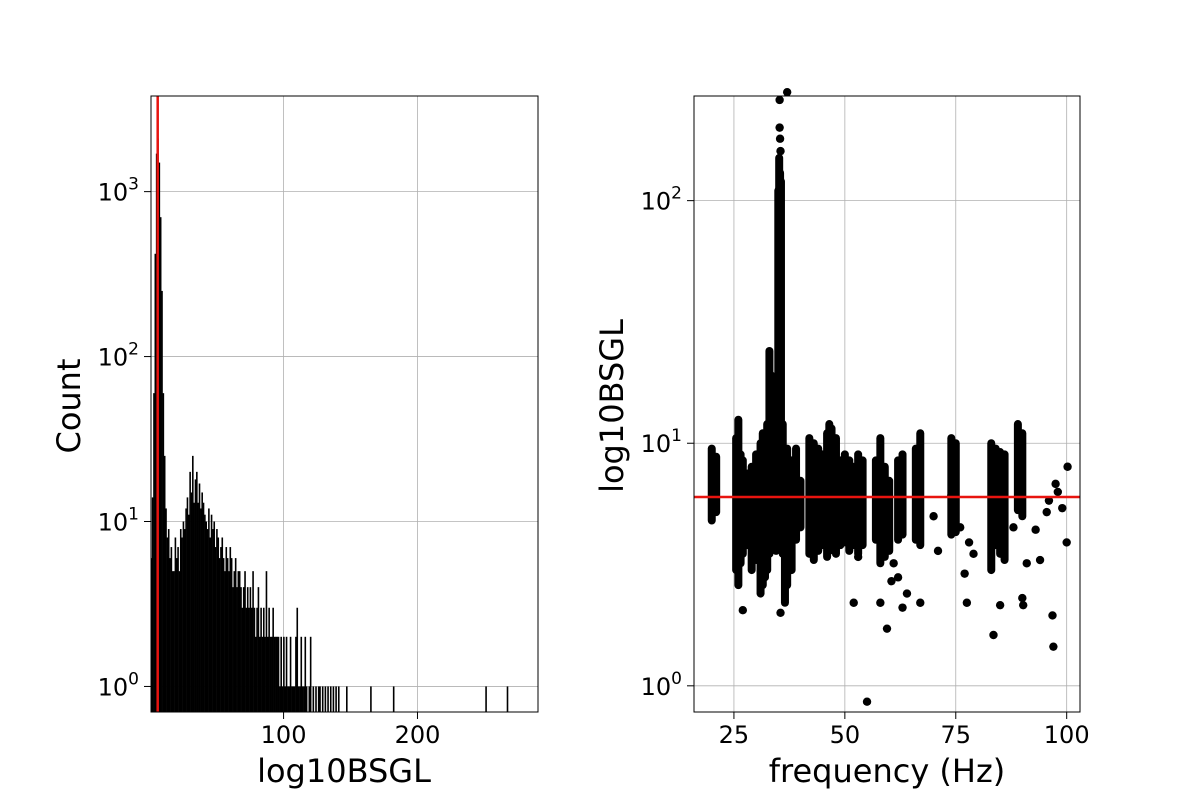 The image size is (1200, 800). Describe the element at coordinates (676, 436) in the screenshot. I see `y-tick-exponent: 1` at that location.